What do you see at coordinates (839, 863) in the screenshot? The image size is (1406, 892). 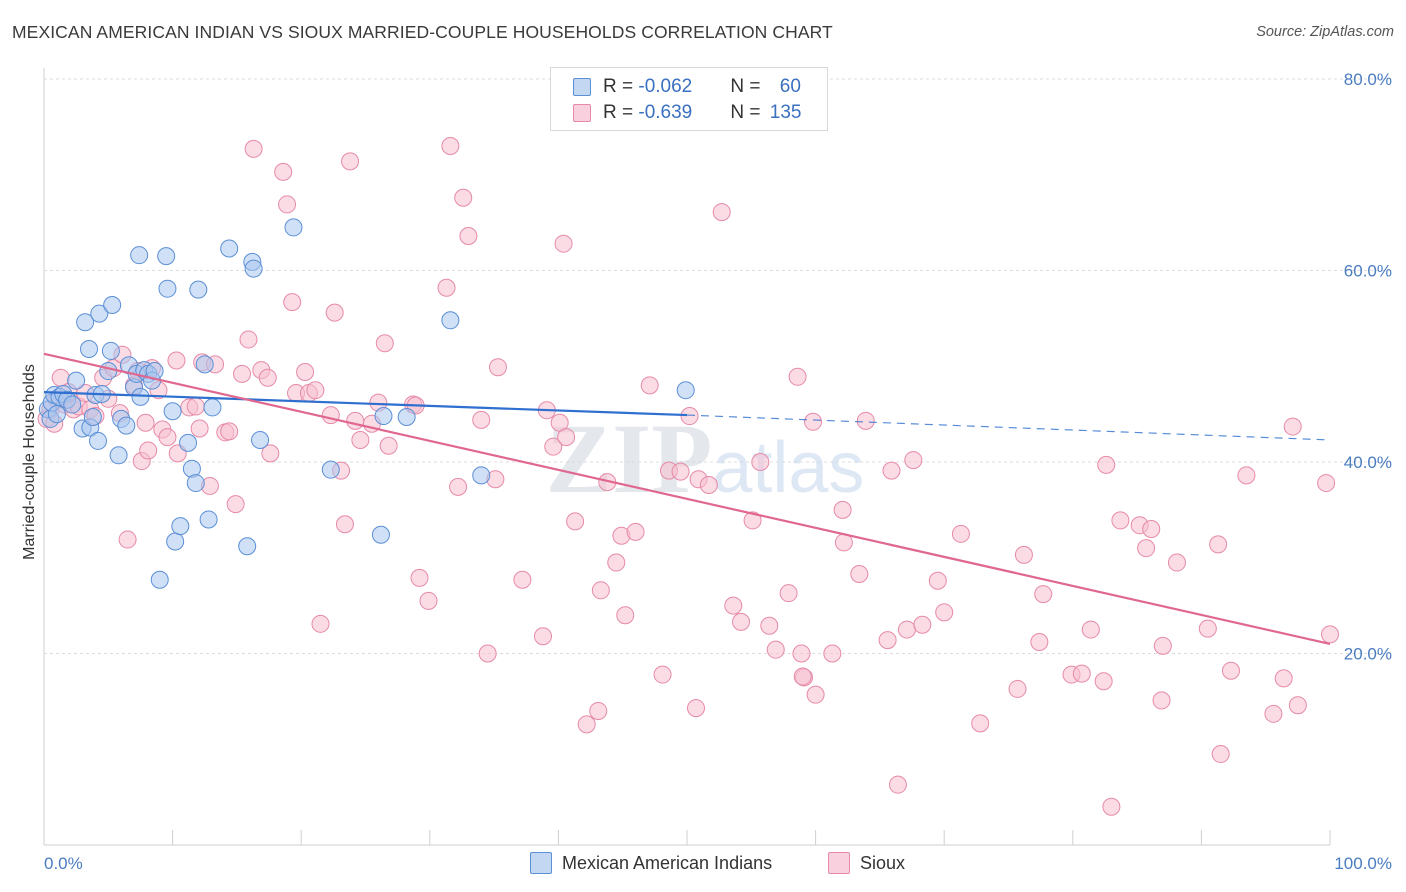 I see `pink-legend-swatch` at bounding box center [839, 863].